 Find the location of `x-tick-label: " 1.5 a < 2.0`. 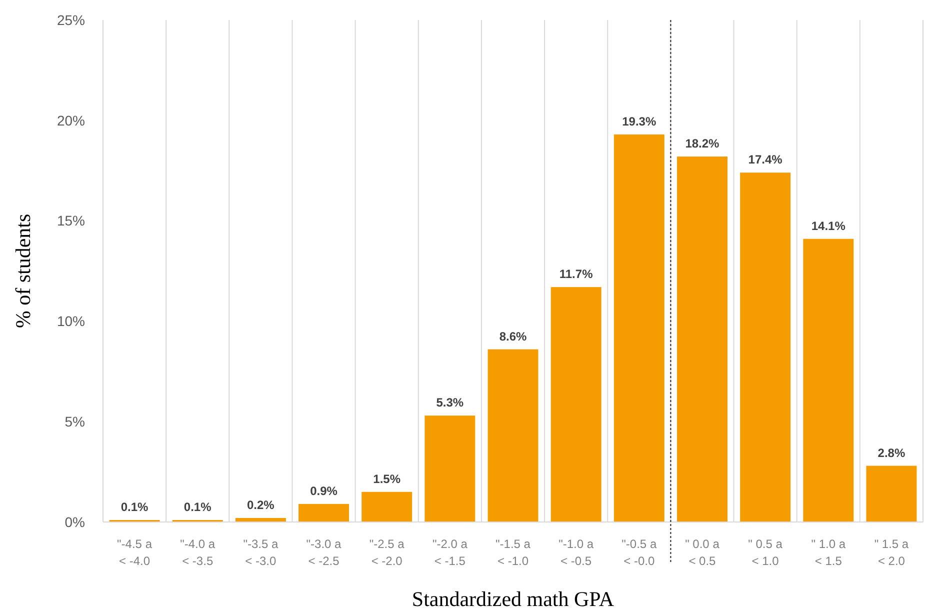

x-tick-label: " 1.5 a < 2.0 is located at coordinates (891, 552).